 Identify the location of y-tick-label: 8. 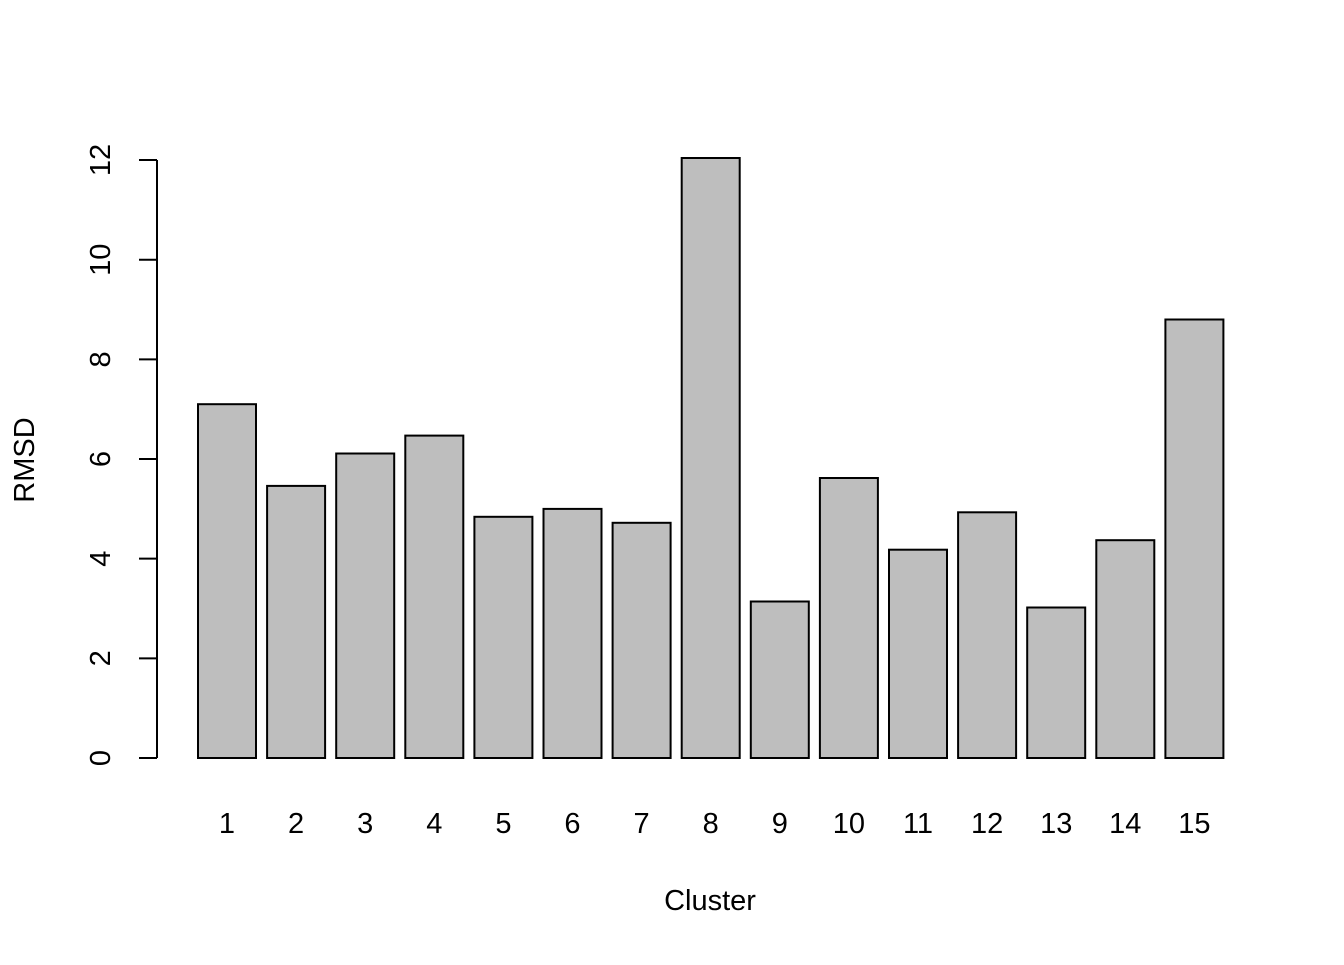
(101, 359).